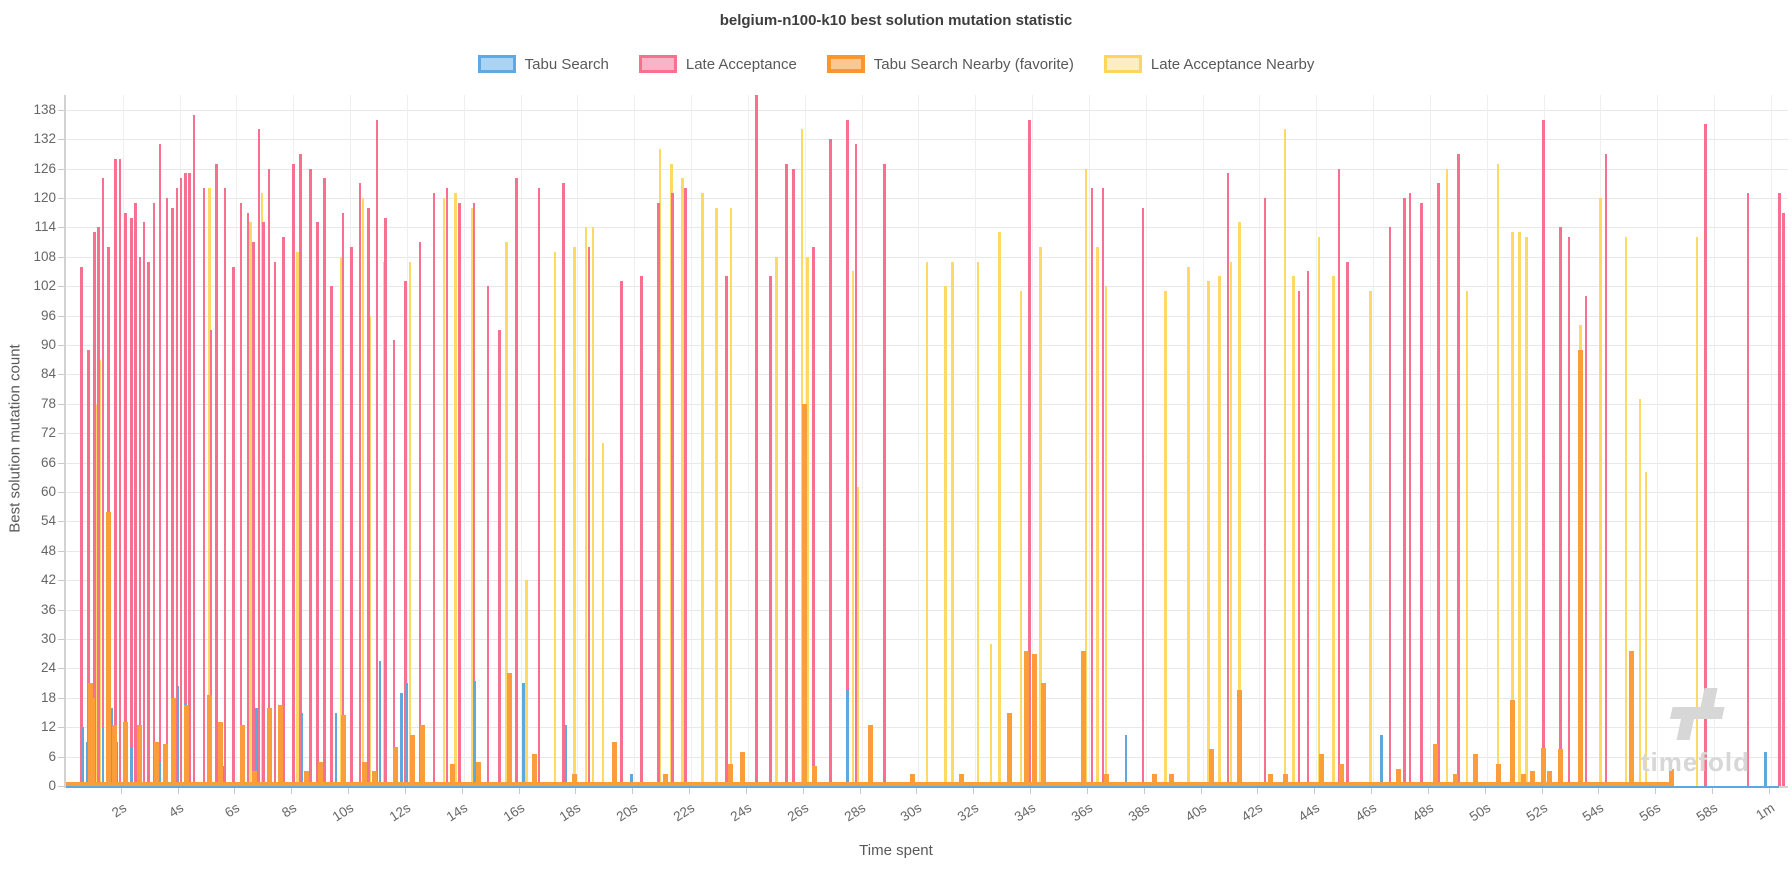 The width and height of the screenshot is (1792, 880). I want to click on x-tick-label: 58s, so click(1707, 812).